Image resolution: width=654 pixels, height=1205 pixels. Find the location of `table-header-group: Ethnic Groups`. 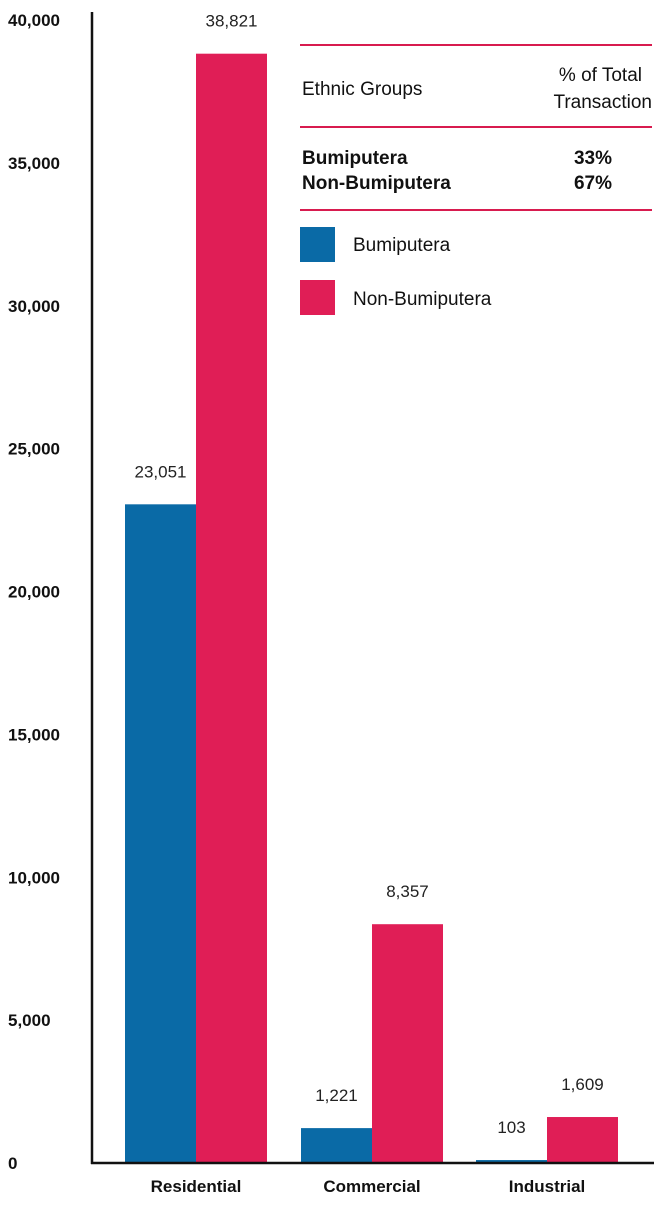

table-header-group: Ethnic Groups is located at coordinates (362, 89).